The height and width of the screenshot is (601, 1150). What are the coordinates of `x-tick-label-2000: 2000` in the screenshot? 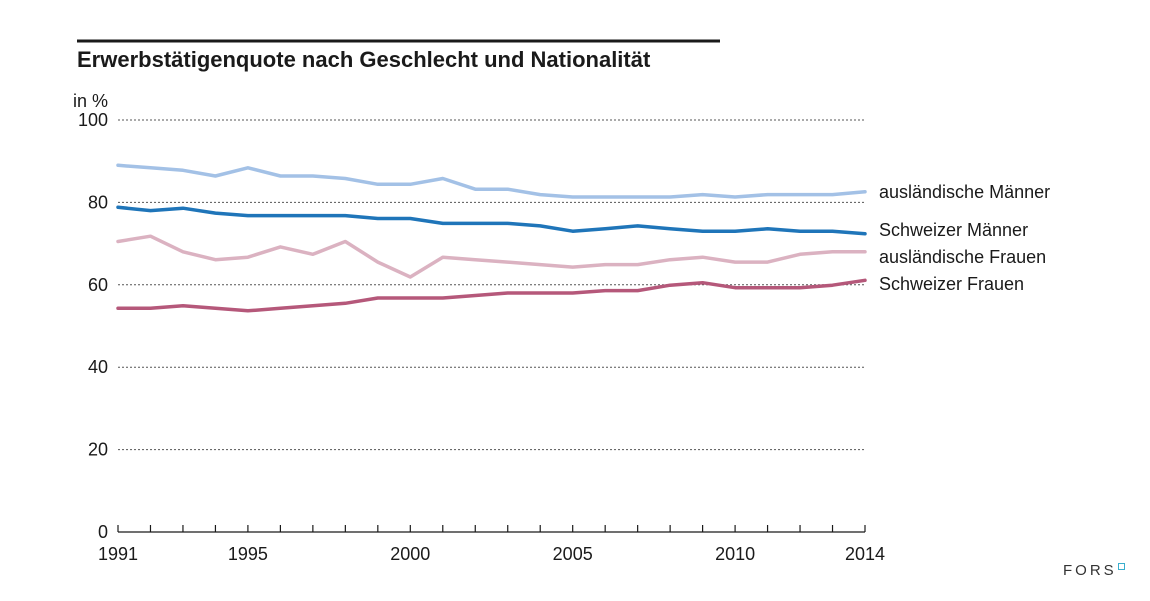 It's located at (410, 554).